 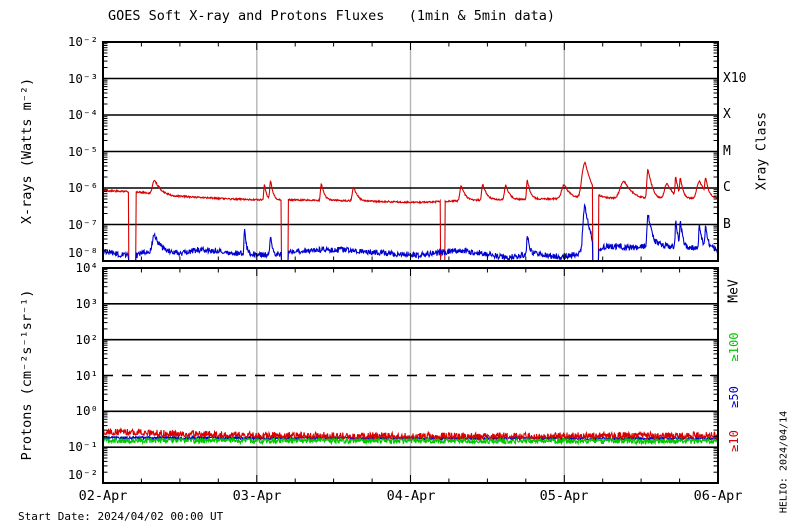 I want to click on xray-class-label-x: X, so click(x=727, y=114).